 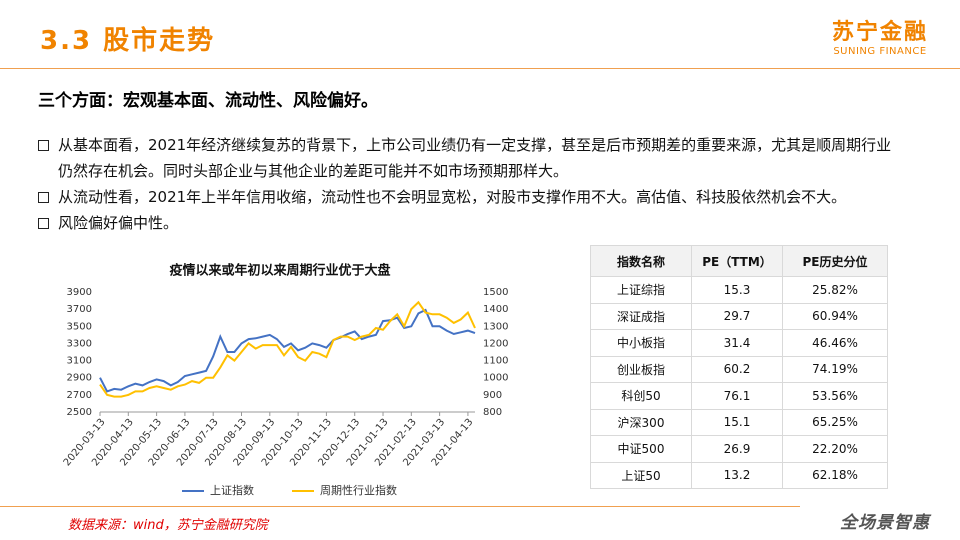 I want to click on y2-tick-label: 1000, so click(x=495, y=378).